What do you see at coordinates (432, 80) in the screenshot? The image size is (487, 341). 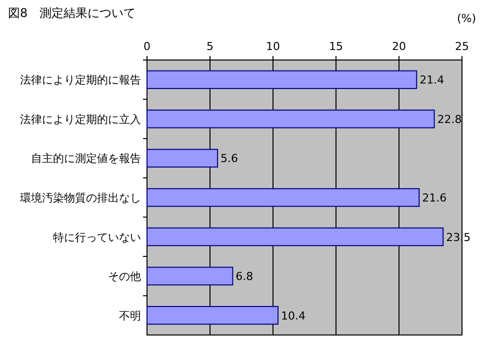 I see `data-label: 21.4` at bounding box center [432, 80].